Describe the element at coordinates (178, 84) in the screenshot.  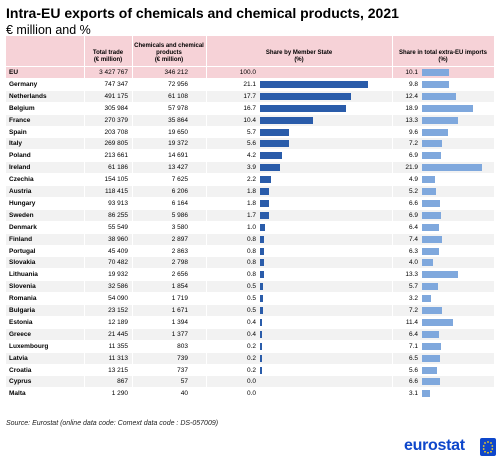
I see `row-chemicals: 72 956` at that location.